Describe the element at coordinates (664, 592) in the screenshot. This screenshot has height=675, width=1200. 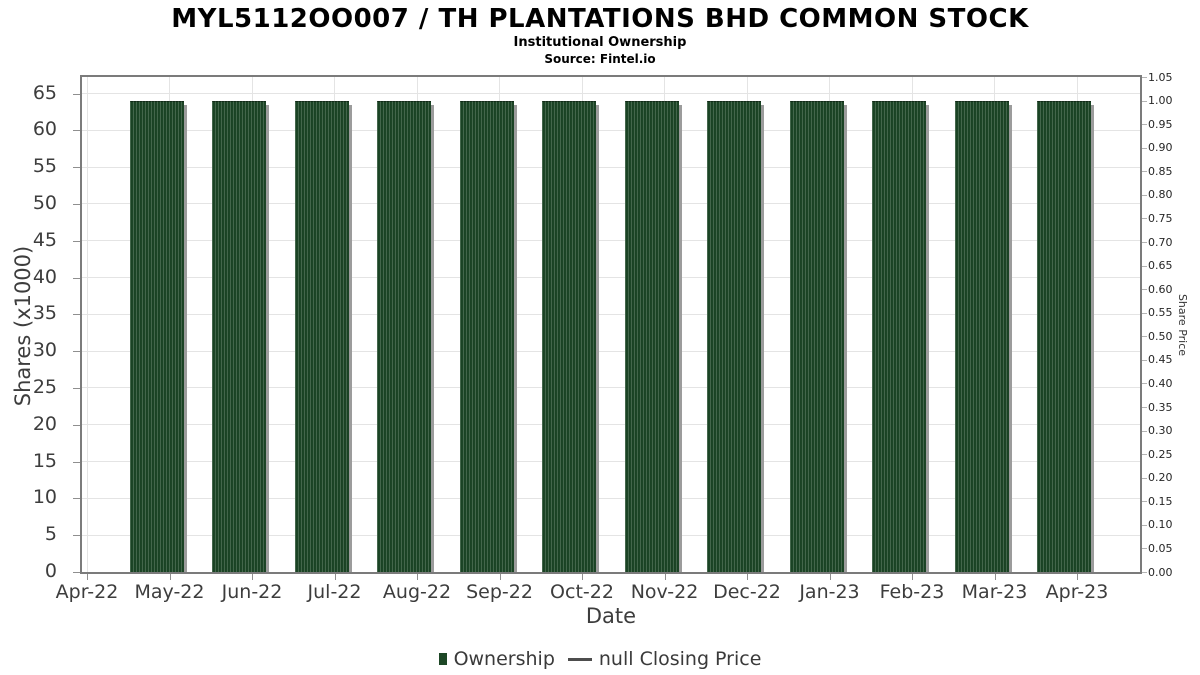
I see `x-axis-tick-label: Nov-22` at that location.